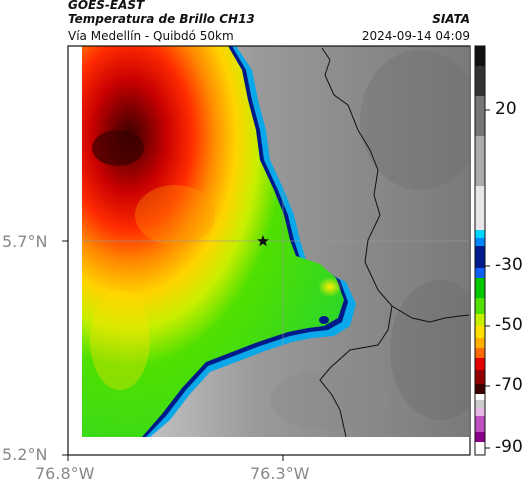 Image resolution: width=526 pixels, height=491 pixels. I want to click on colorbar-label-20: 20, so click(506, 109).